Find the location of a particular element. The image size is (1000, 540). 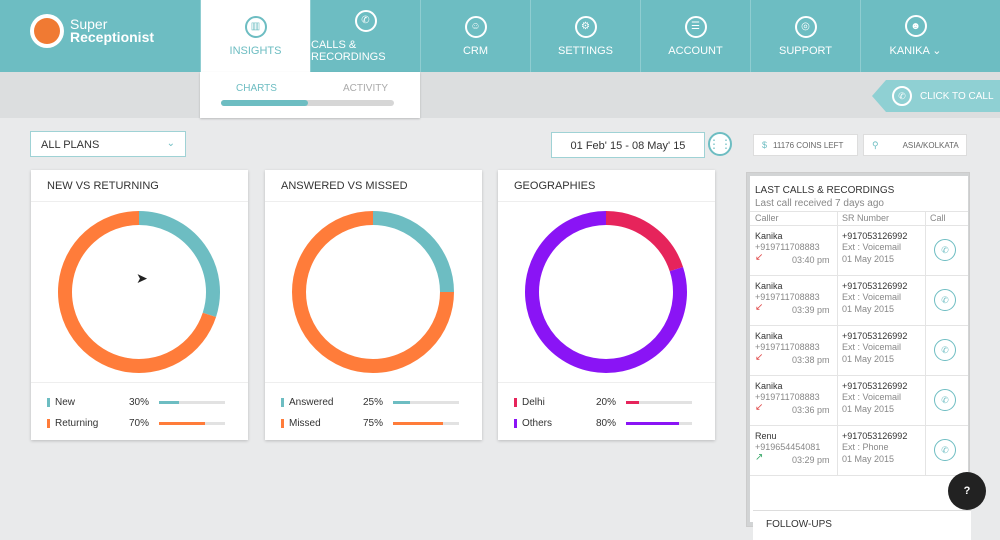

extension: Ext : Phone is located at coordinates (865, 447).